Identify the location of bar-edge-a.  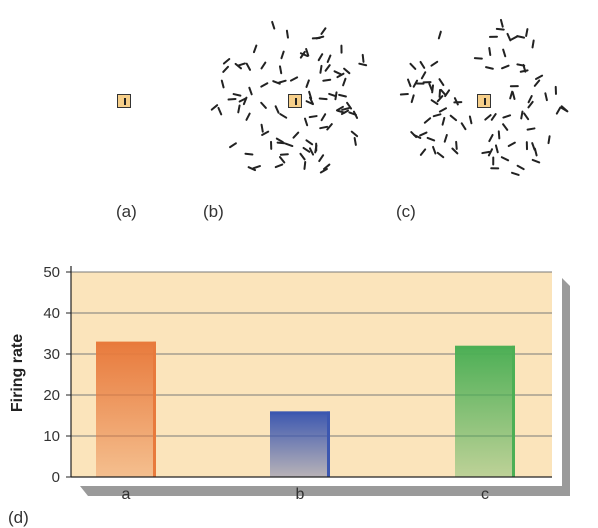
(154, 409).